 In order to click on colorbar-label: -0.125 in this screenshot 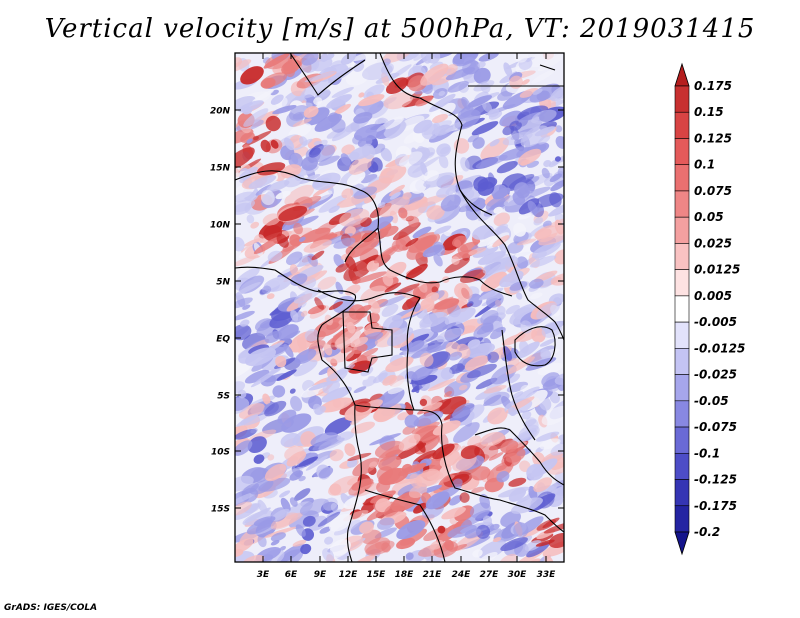, I will do `click(715, 480)`.